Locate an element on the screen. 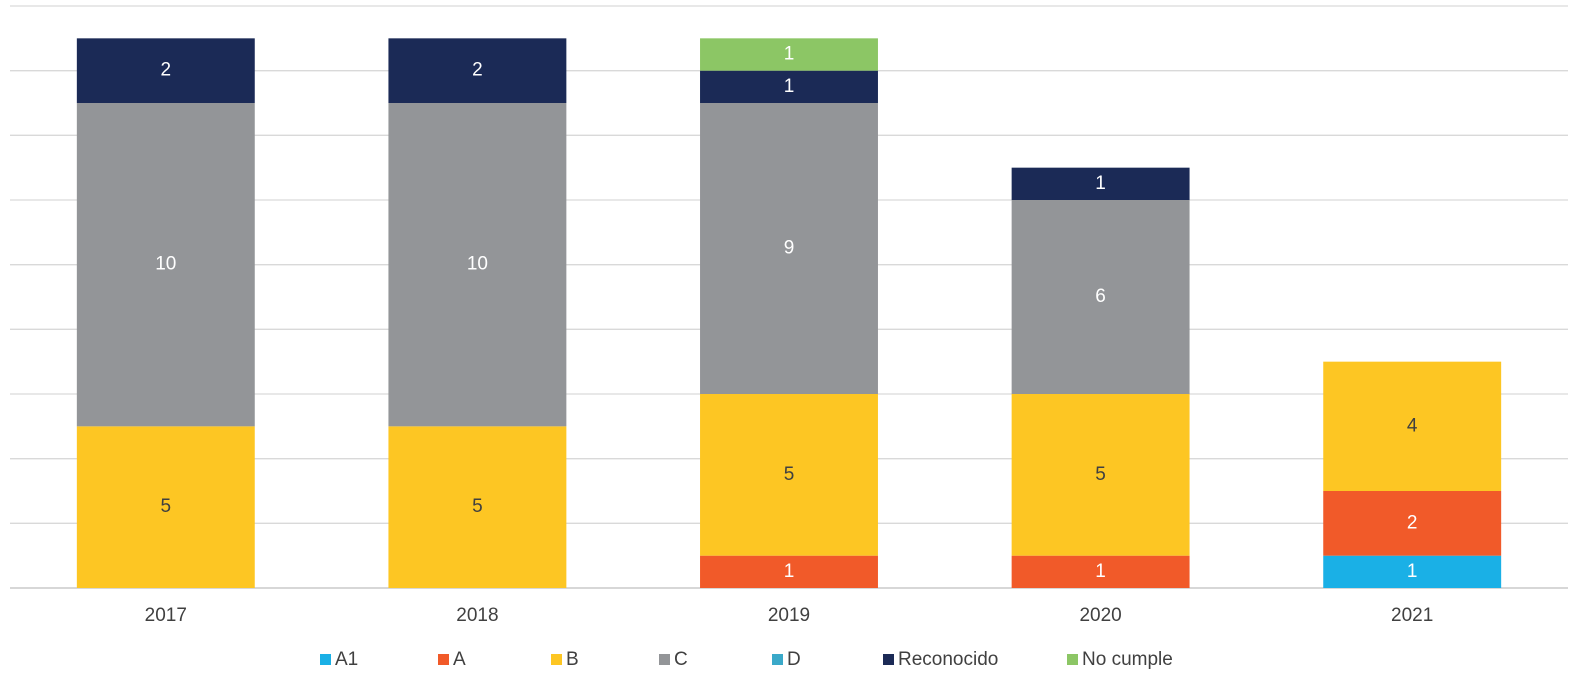 This screenshot has width=1591, height=682. x-tick-label: 2021 is located at coordinates (1412, 615).